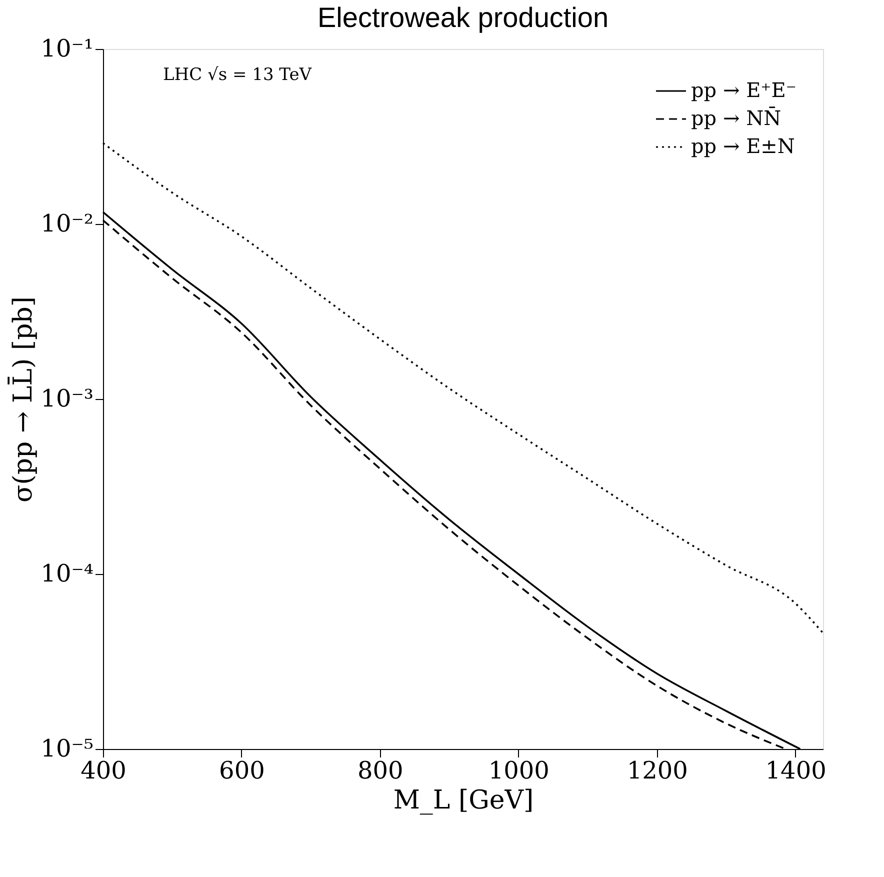  Describe the element at coordinates (381, 770) in the screenshot. I see `x-tick-label: 800` at that location.